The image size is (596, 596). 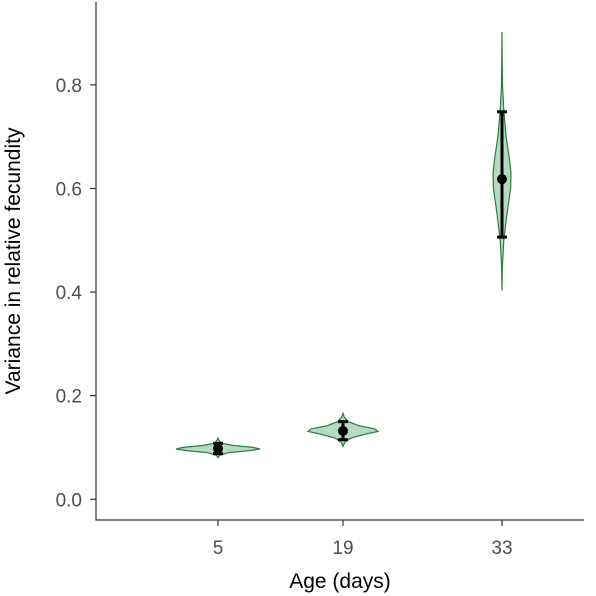 I want to click on x-axis-title: Age (days), so click(x=340, y=581).